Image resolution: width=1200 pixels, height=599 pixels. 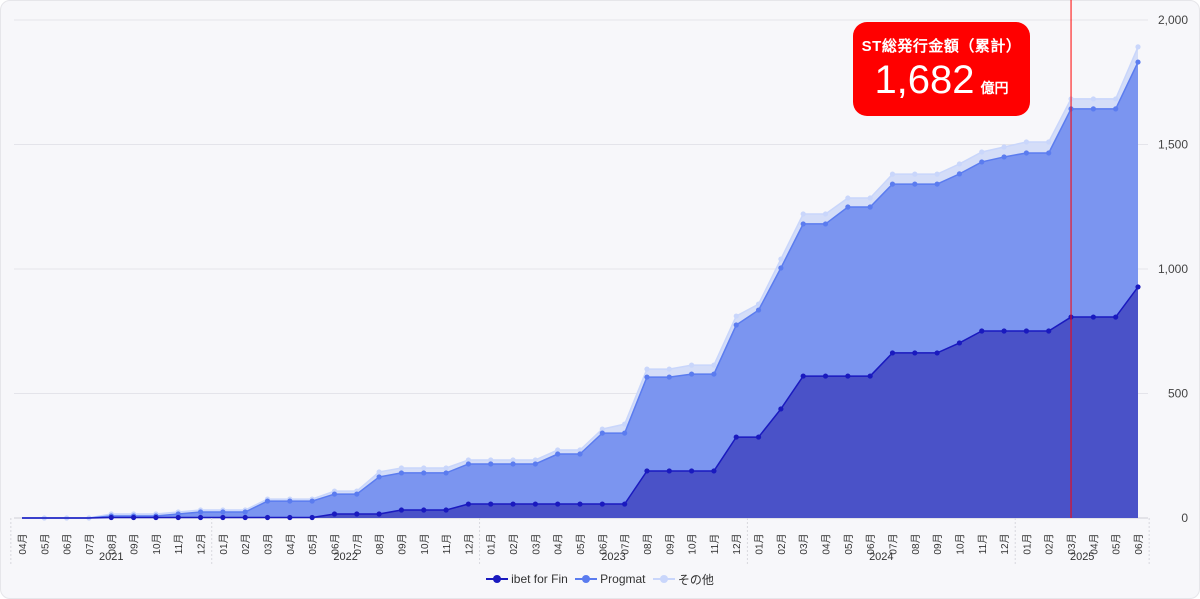 I want to click on legend-label: その他, so click(x=695, y=579).